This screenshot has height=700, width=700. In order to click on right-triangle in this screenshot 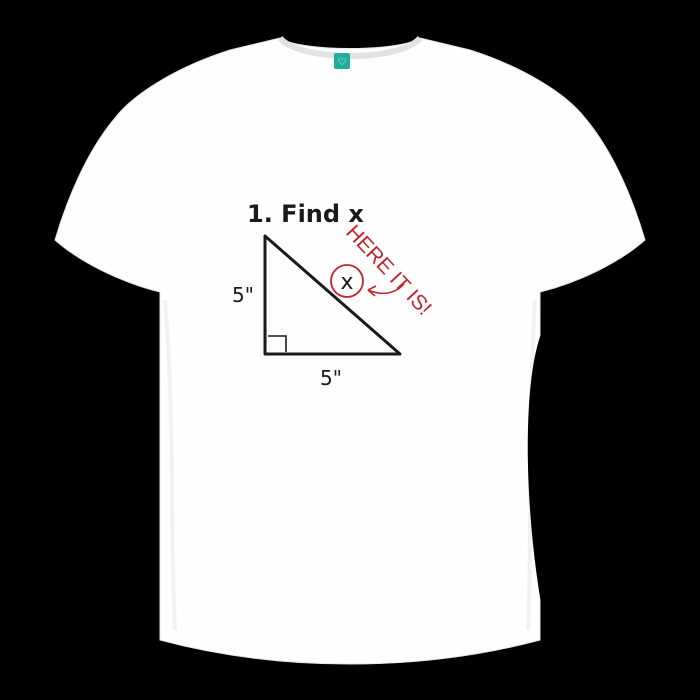, I will do `click(332, 295)`.